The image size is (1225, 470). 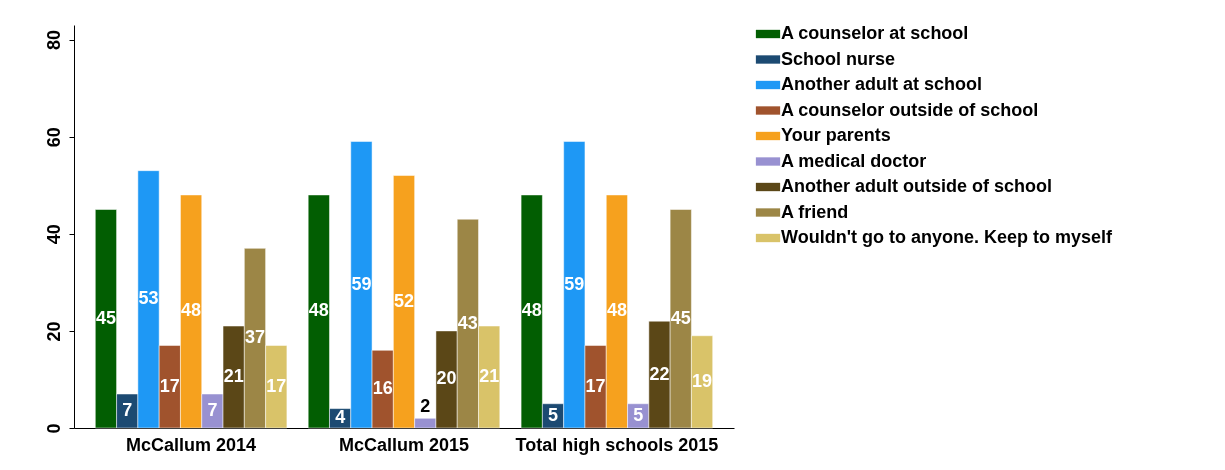 I want to click on legend-label: A medical doctor, so click(x=854, y=160).